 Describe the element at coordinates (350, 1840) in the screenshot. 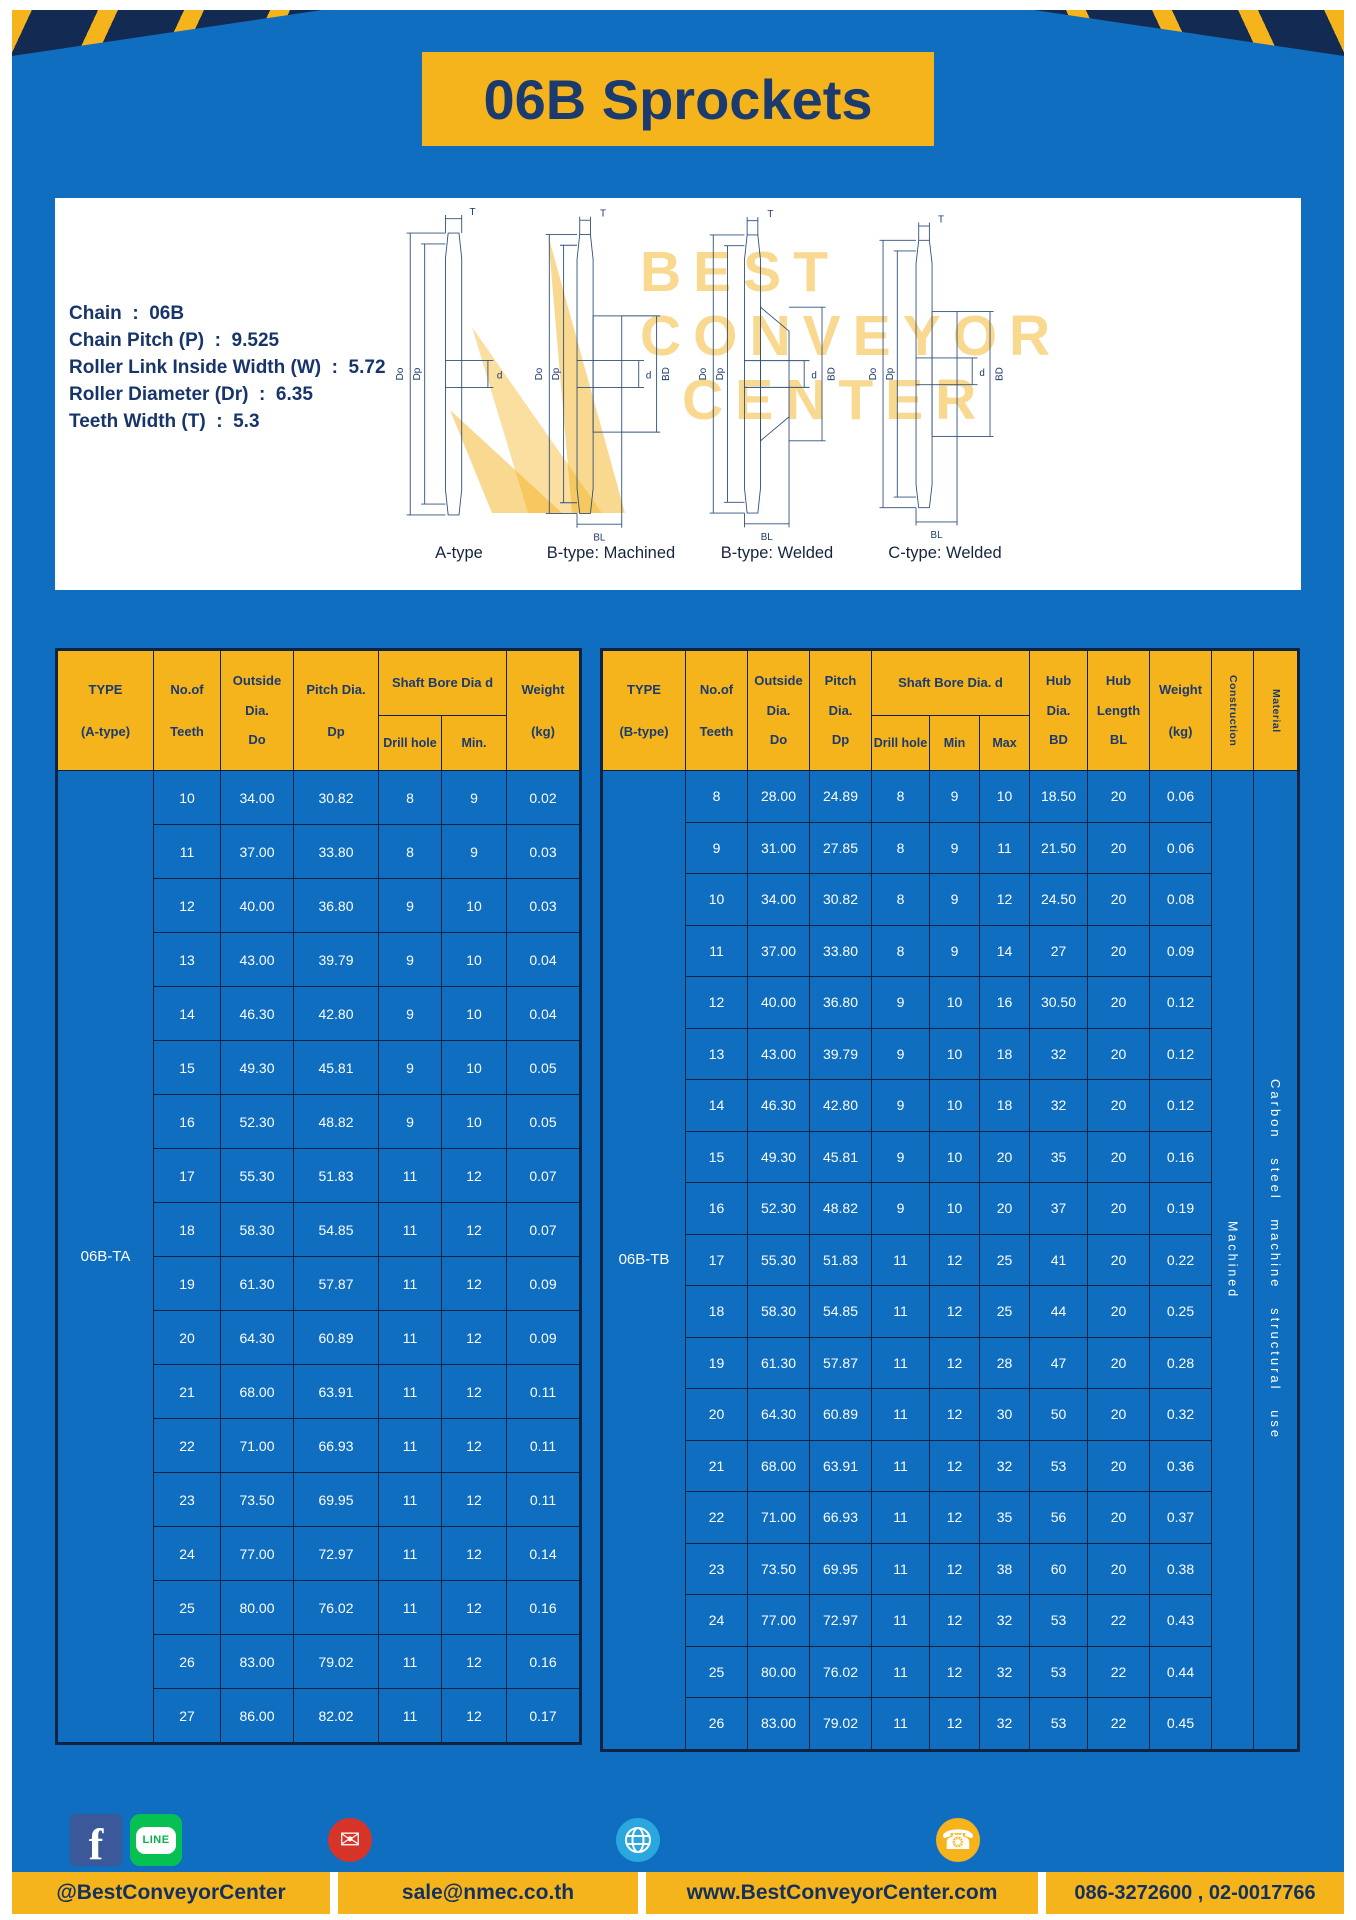

I see `email-icon: ✉` at that location.